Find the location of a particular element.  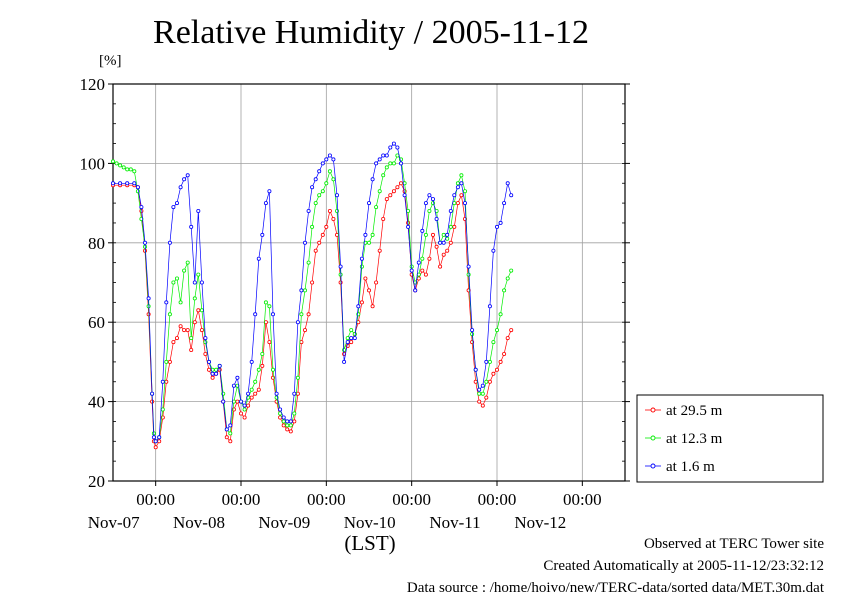

x-tick-time-label: 00:00 is located at coordinates (497, 499).